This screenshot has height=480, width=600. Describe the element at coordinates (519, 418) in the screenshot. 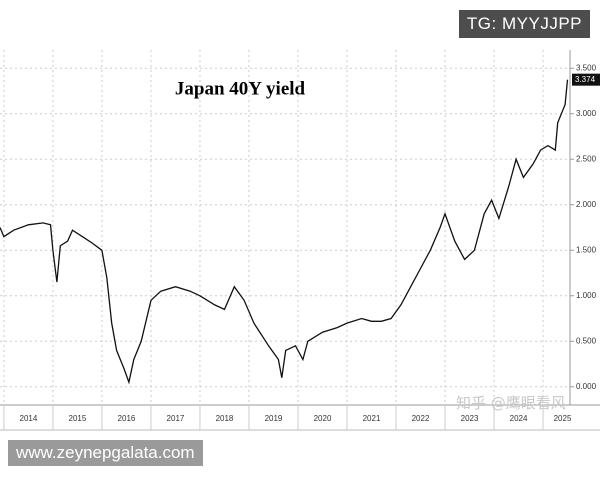

I see `x-tick-label: 2024` at that location.